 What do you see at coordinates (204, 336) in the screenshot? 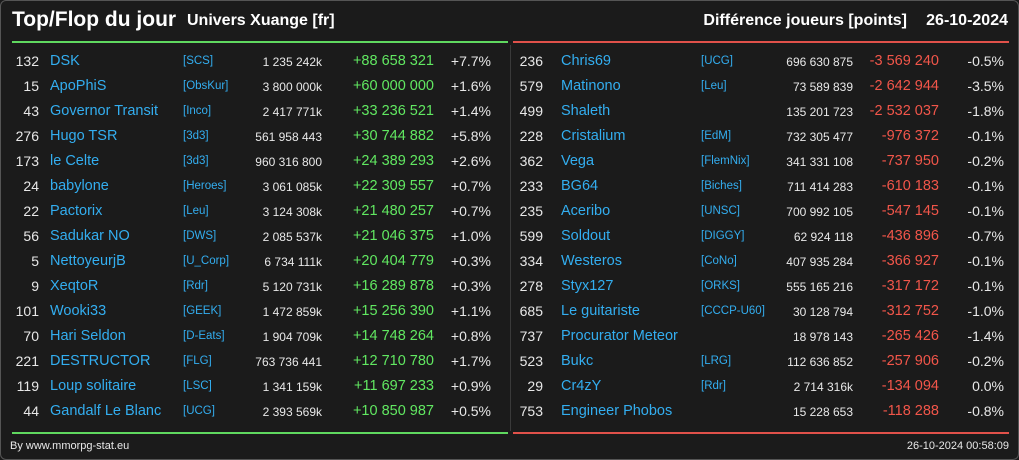
I see `alliance-tag-link: [D-Eats]` at bounding box center [204, 336].